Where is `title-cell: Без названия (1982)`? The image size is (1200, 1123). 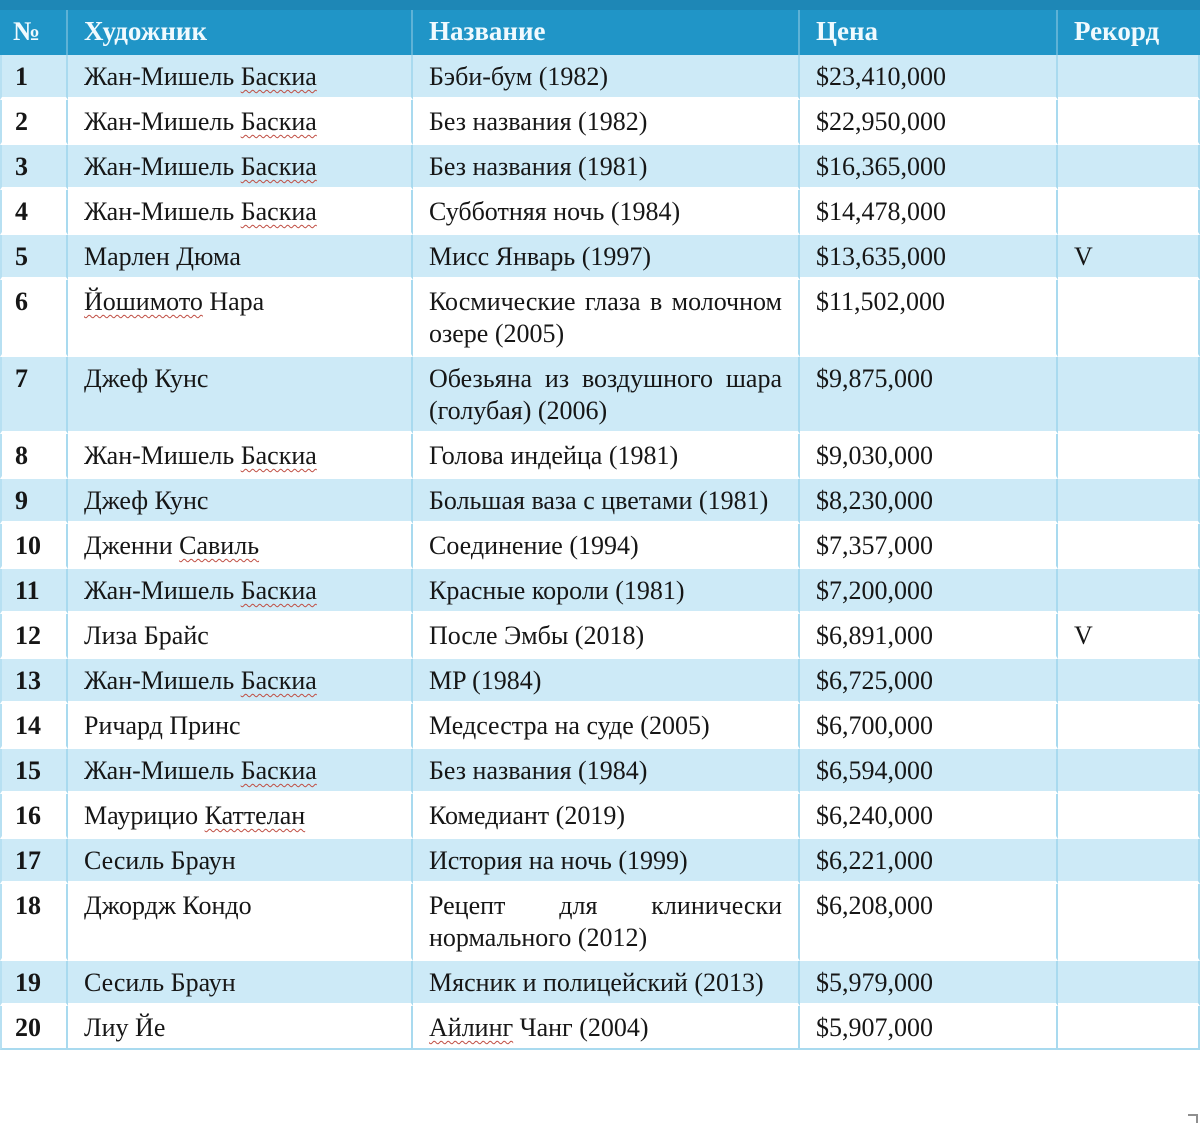
title-cell: Без названия (1982) is located at coordinates (606, 122).